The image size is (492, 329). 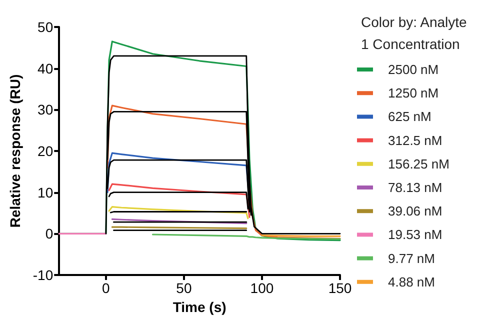 I want to click on y-tick-label: -10, so click(x=43, y=275).